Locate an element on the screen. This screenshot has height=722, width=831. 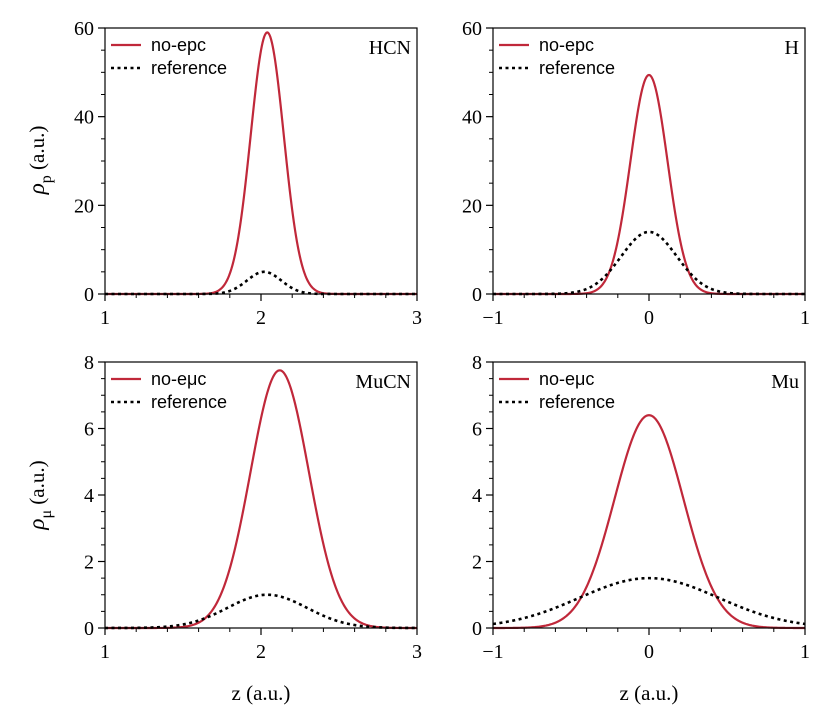
panel-annotation: Mu is located at coordinates (785, 382).